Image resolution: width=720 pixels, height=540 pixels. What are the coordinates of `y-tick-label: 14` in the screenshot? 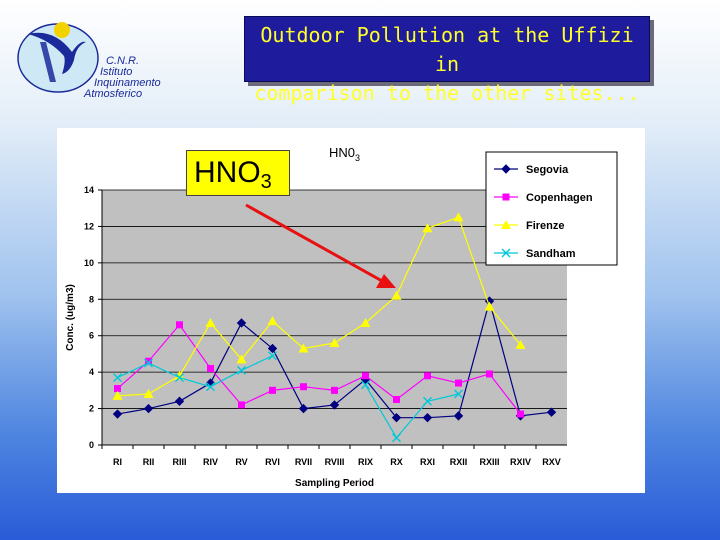 It's located at (89, 190).